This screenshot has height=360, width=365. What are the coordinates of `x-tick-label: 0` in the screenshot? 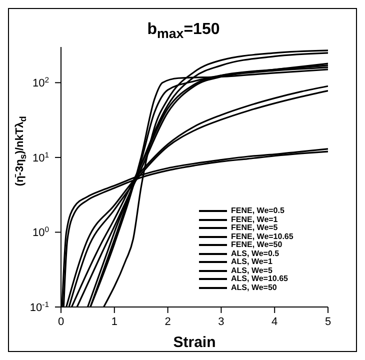 It's located at (61, 322).